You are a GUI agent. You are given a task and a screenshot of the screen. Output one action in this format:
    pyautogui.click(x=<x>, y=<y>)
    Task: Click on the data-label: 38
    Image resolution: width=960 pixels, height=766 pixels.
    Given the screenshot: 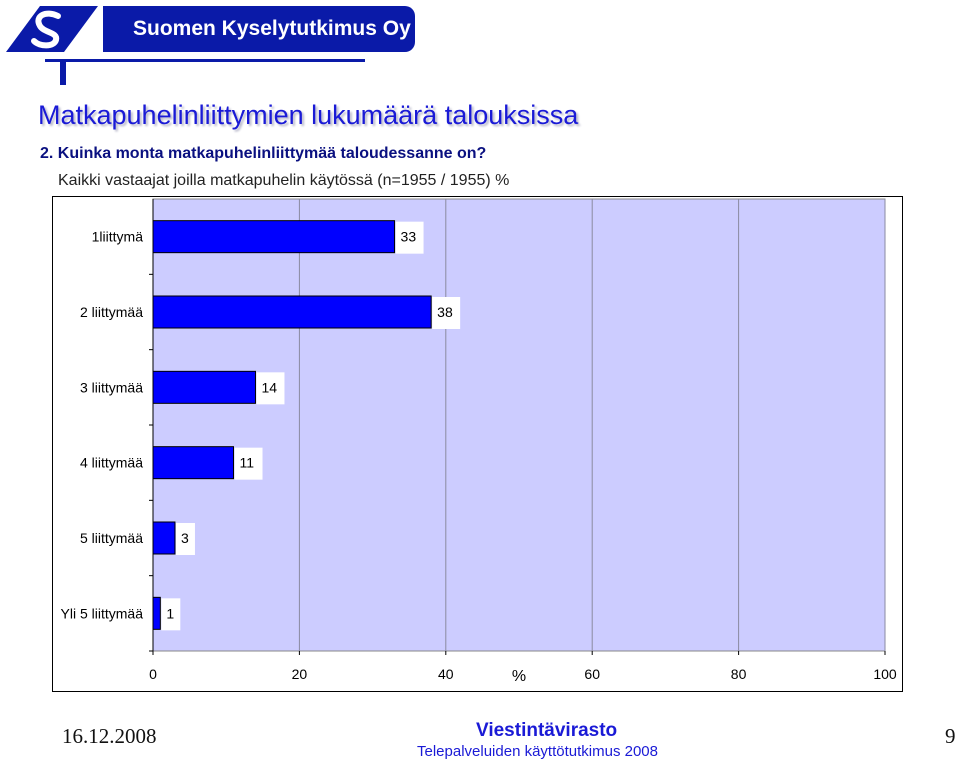 What is the action you would take?
    pyautogui.click(x=445, y=312)
    